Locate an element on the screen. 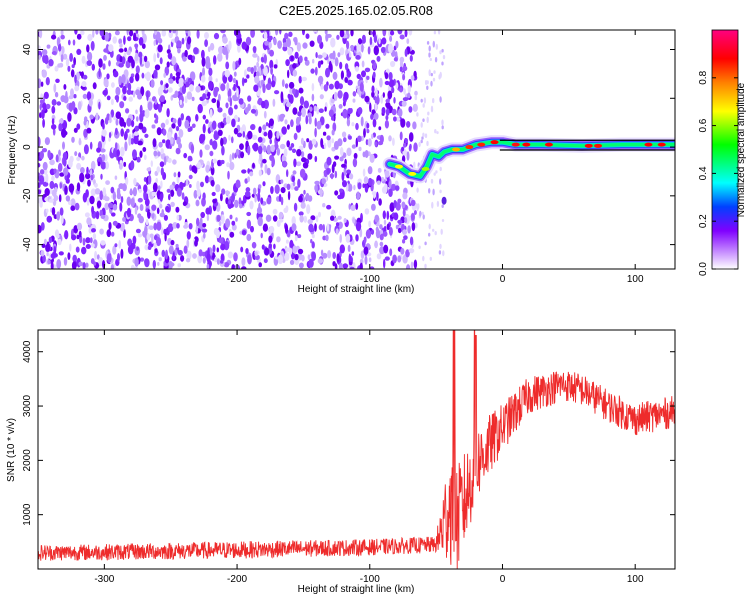 Image resolution: width=750 pixels, height=600 pixels. y-tick-label: 20 is located at coordinates (27, 98).